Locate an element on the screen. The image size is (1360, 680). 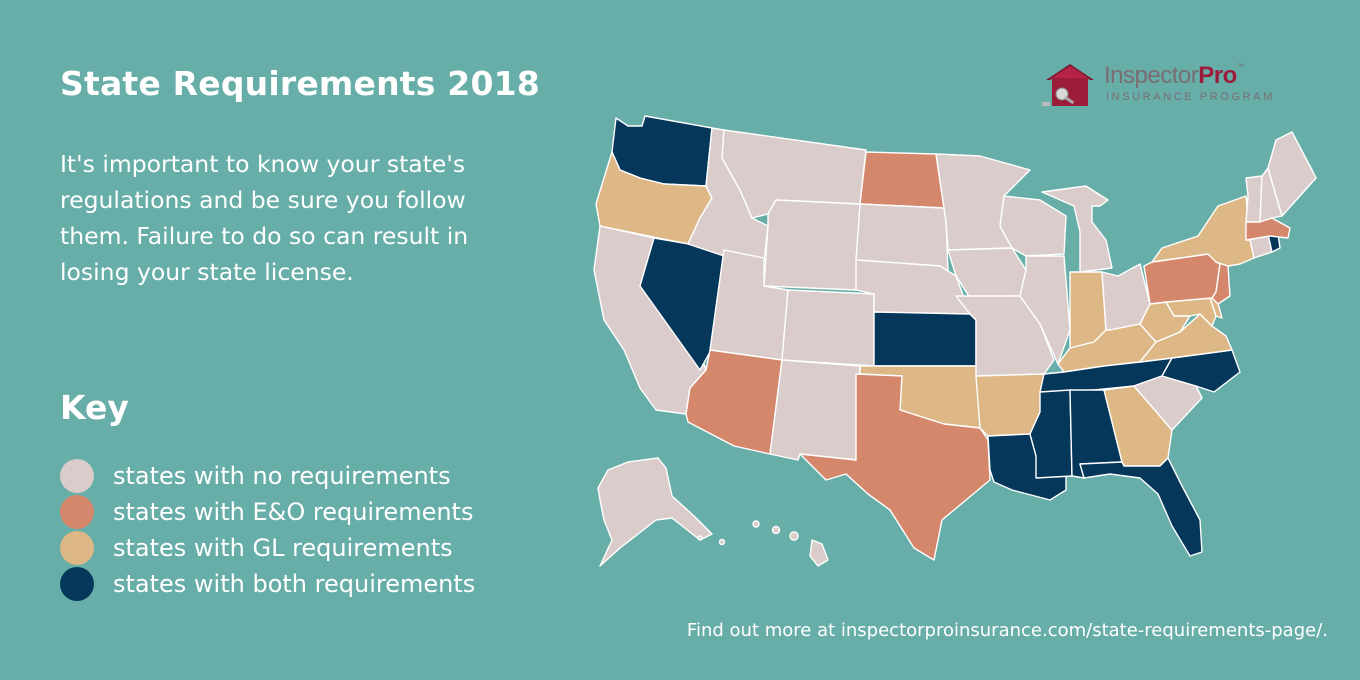
logo-trademark: ™ is located at coordinates (1240, 66).